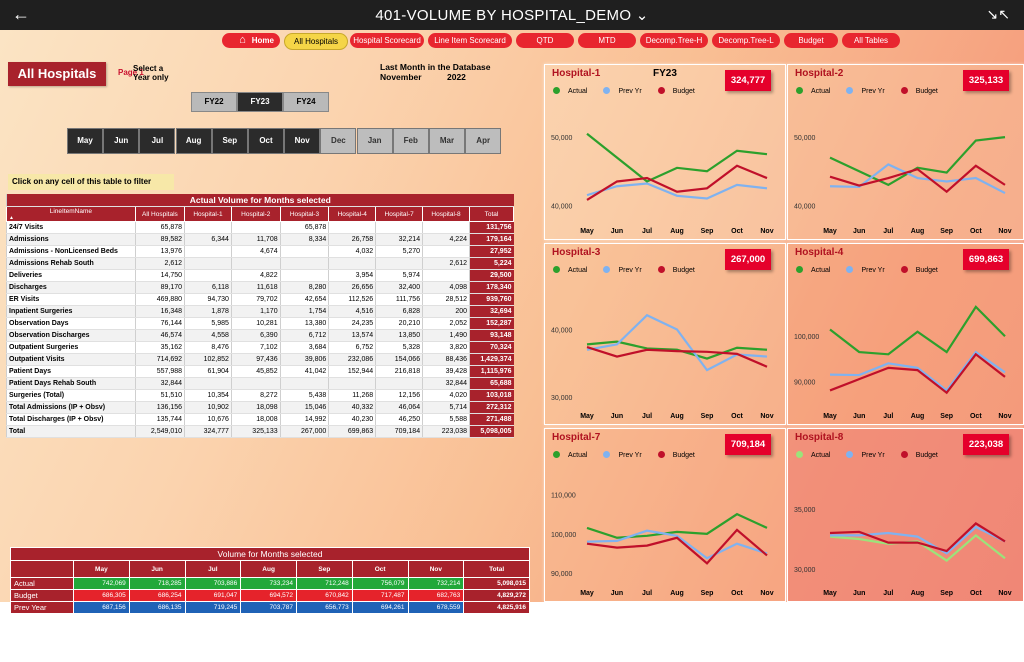 Image resolution: width=1024 pixels, height=662 pixels. I want to click on month-button-feb: Feb, so click(410, 141).